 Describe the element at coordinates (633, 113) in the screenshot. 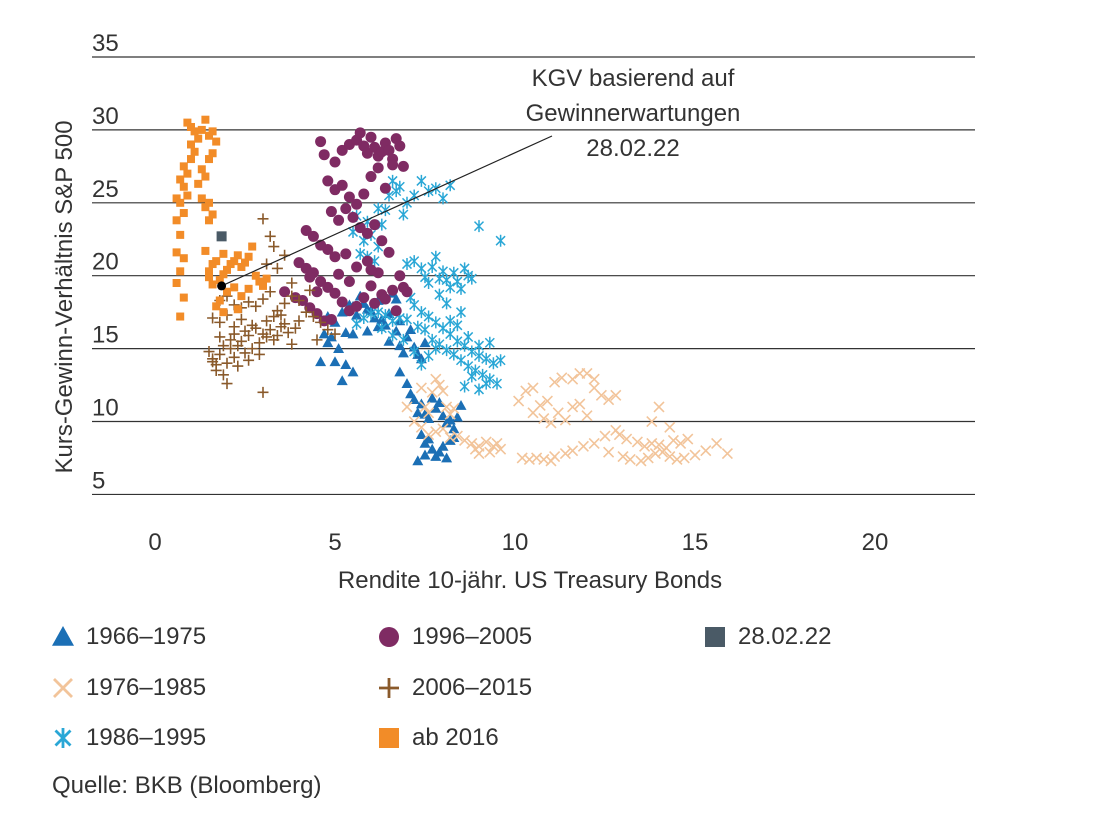

I see `annotation-text-line: Gewinnerwartungen` at that location.